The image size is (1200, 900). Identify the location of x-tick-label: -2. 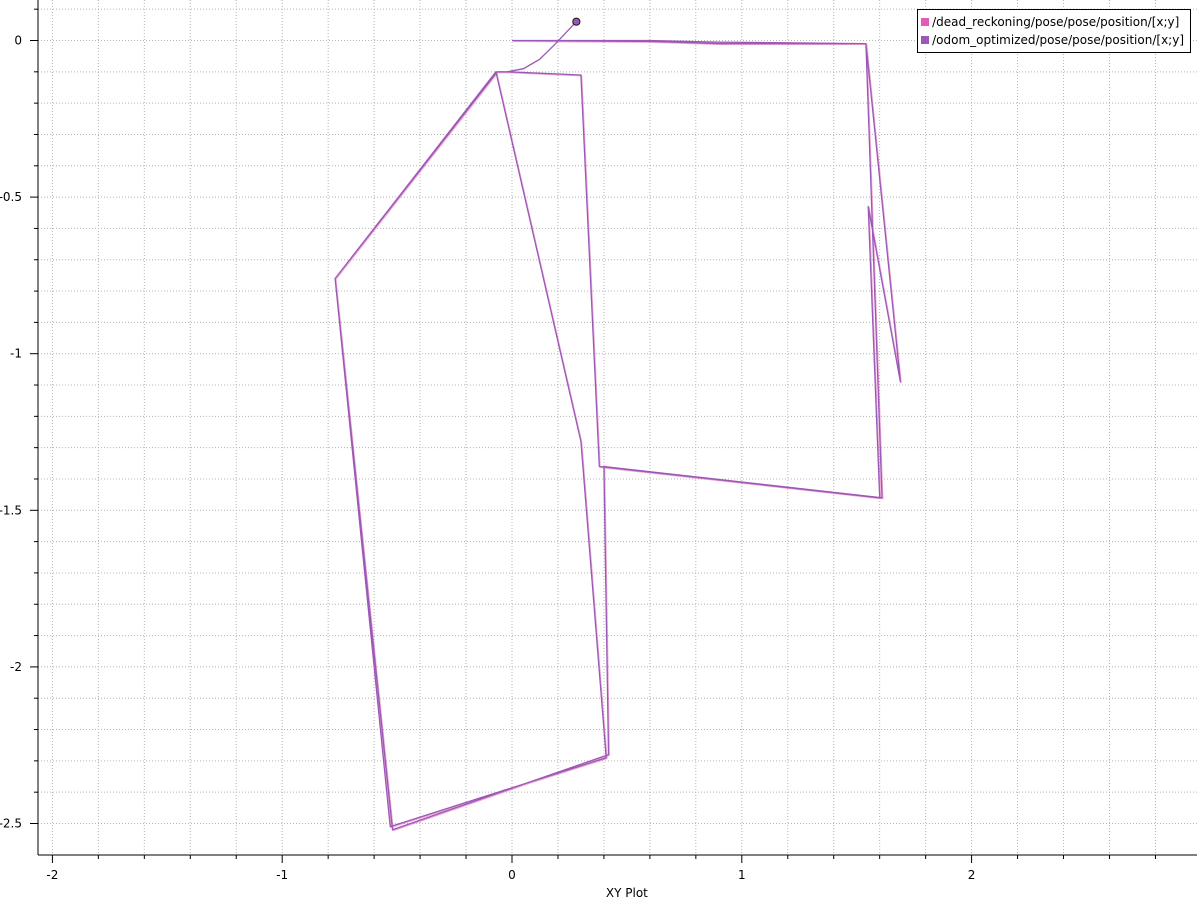
(52, 875).